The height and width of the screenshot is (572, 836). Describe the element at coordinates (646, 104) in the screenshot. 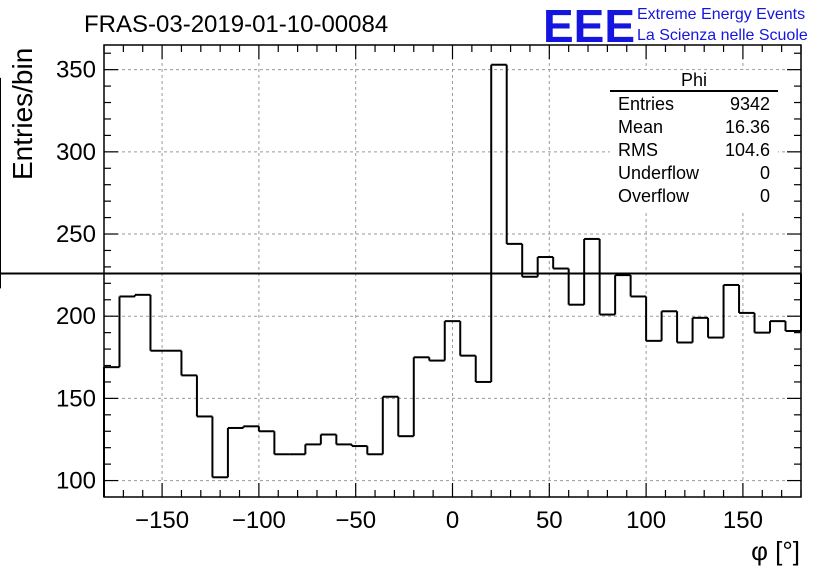

I see `stats-label: Entries` at that location.